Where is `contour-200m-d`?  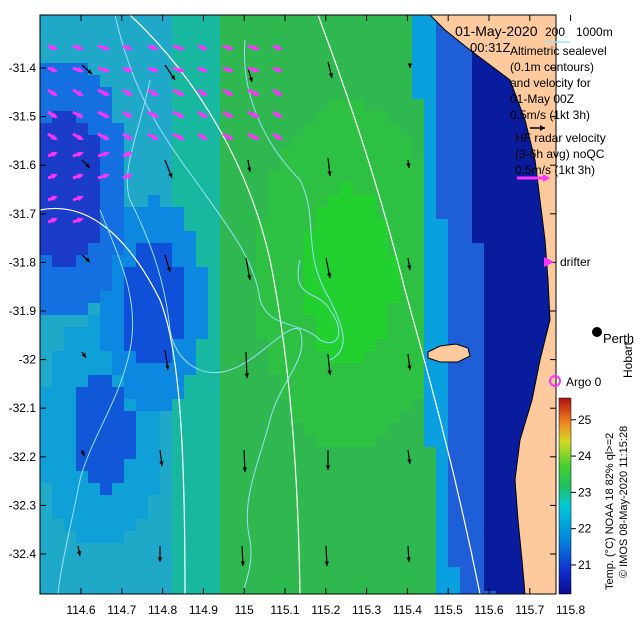
contour-200m-d is located at coordinates (95, 401).